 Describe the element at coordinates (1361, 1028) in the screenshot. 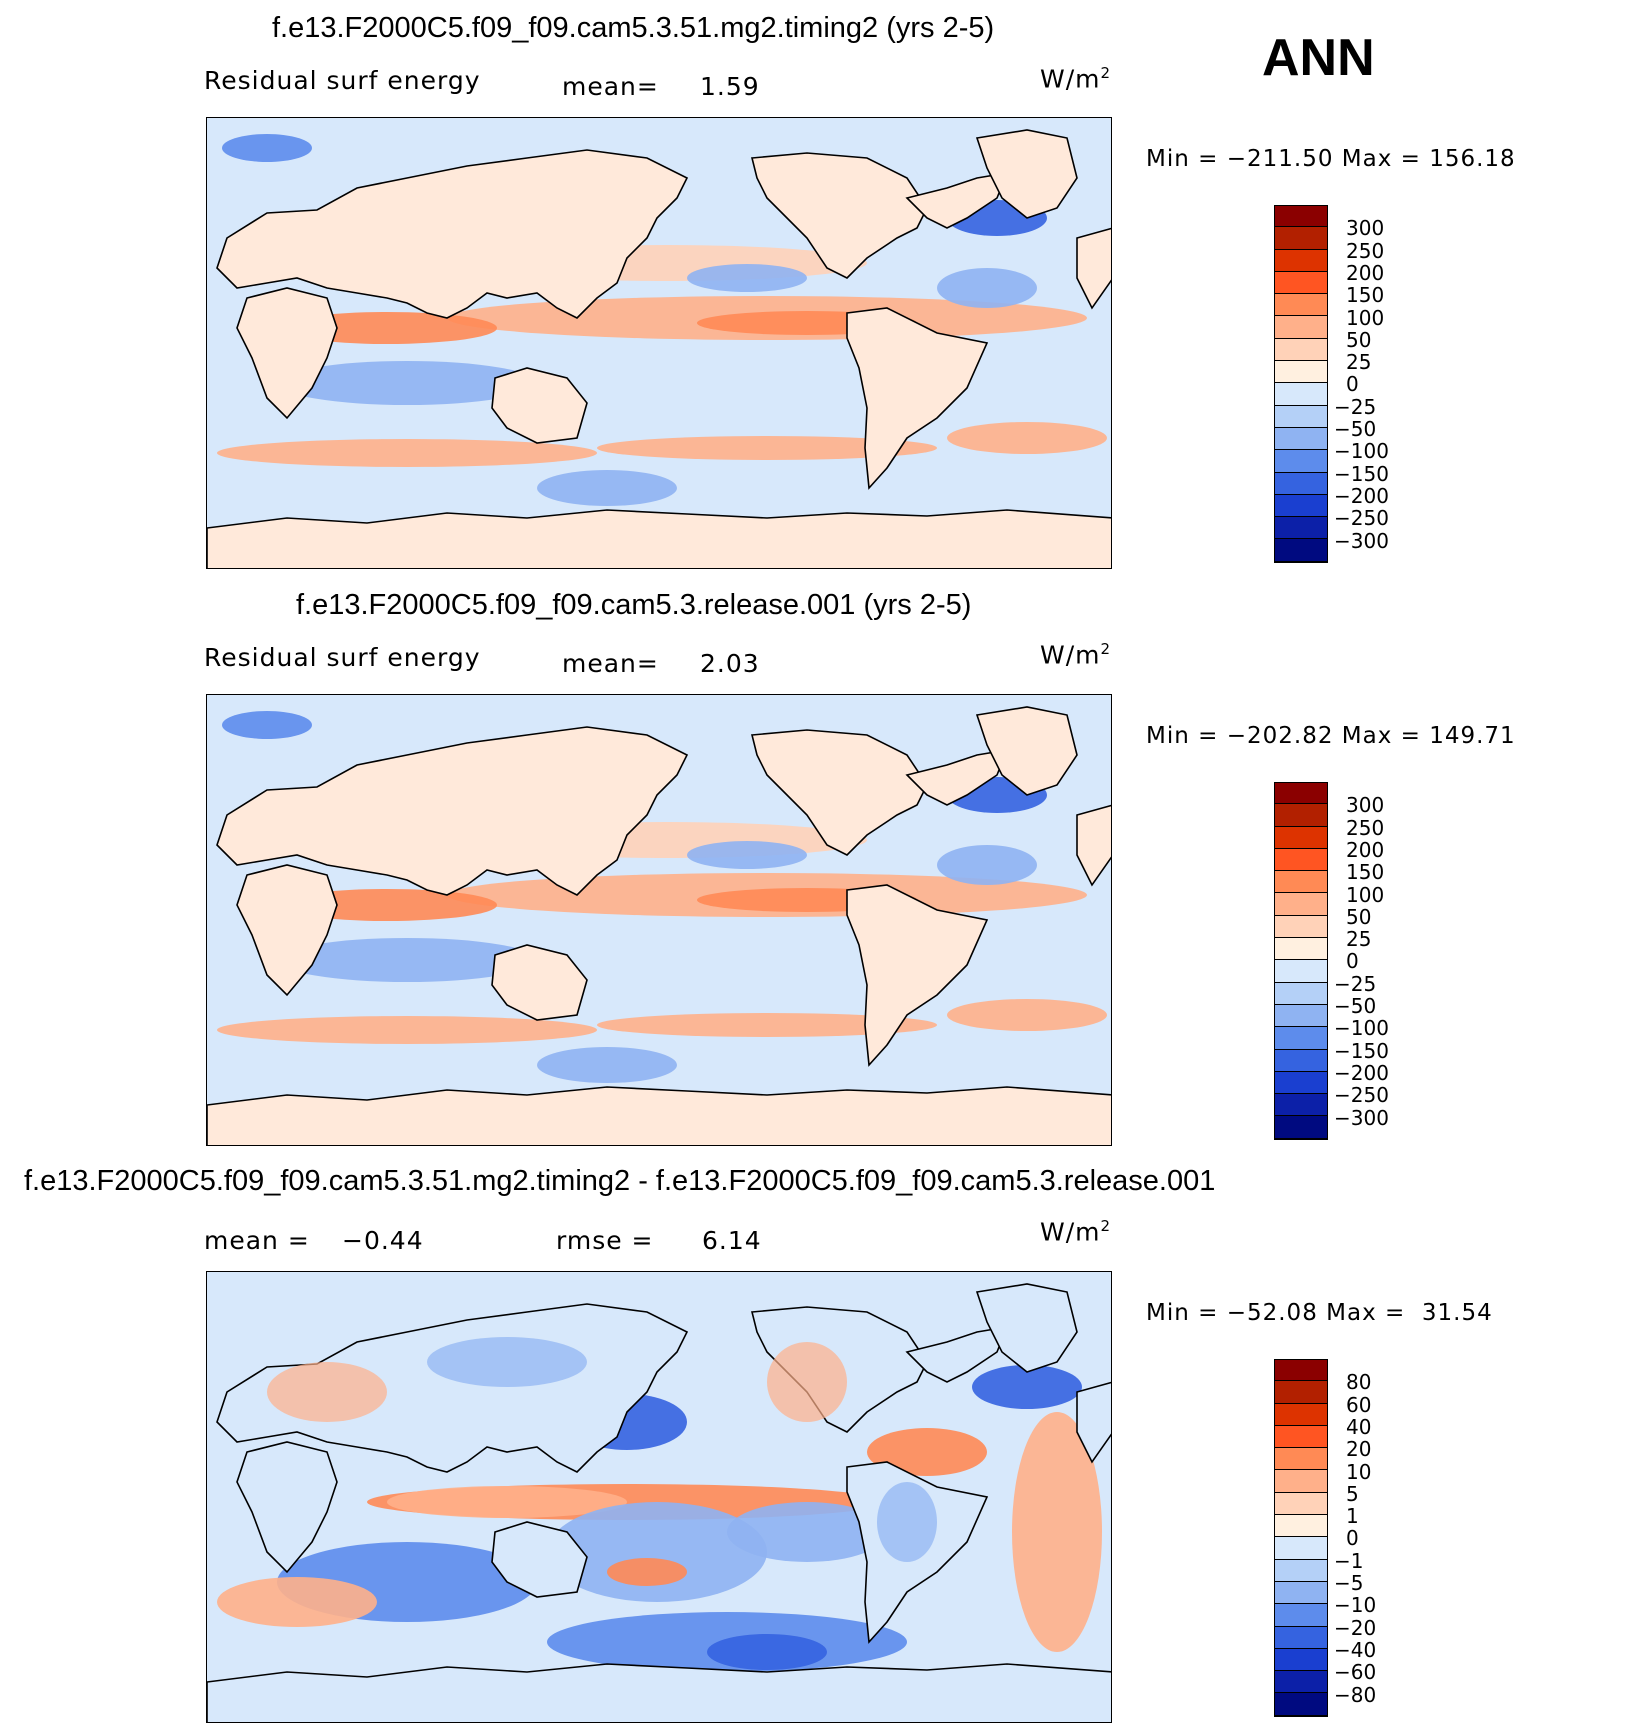

I see `colorbar-tick-label: −100` at that location.